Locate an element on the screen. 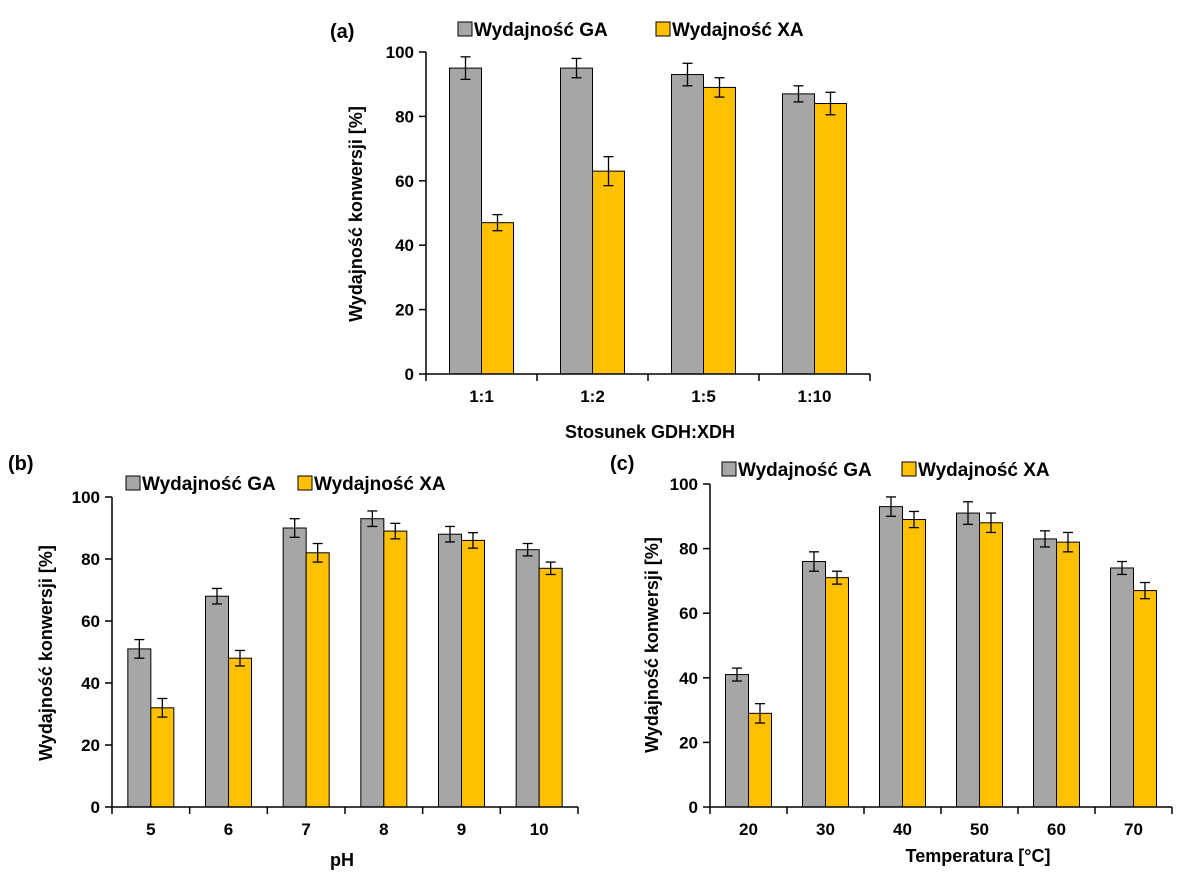 Image resolution: width=1178 pixels, height=873 pixels. legend-a: Wydajność GA Wydajność XA is located at coordinates (630, 30).